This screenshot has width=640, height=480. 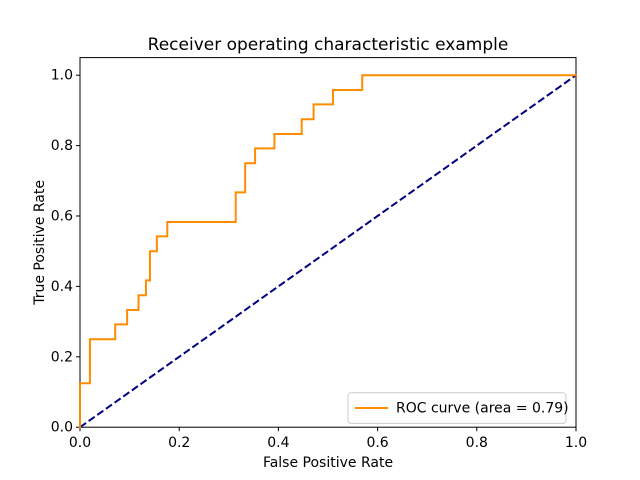 I want to click on x-tick-label: 0.6, so click(x=377, y=443).